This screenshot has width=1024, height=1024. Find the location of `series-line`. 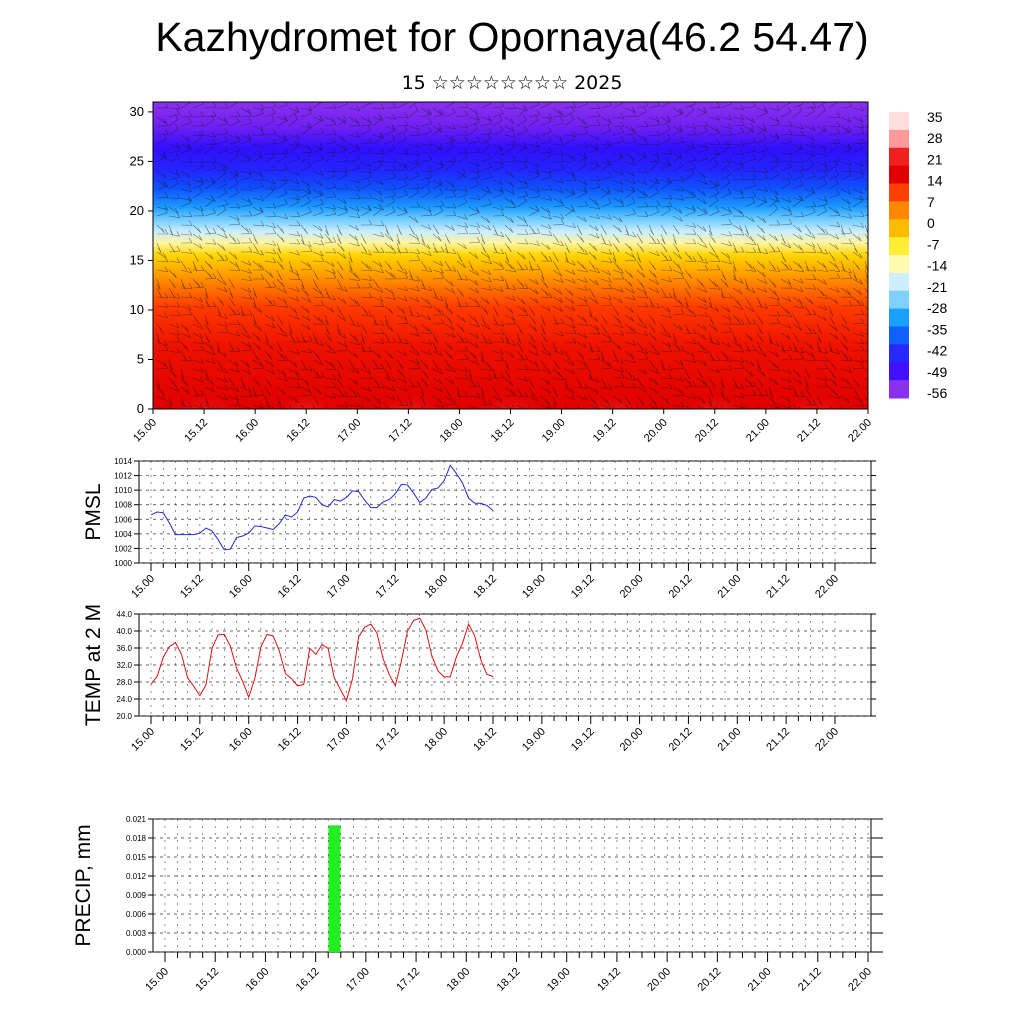

series-line is located at coordinates (322, 660).